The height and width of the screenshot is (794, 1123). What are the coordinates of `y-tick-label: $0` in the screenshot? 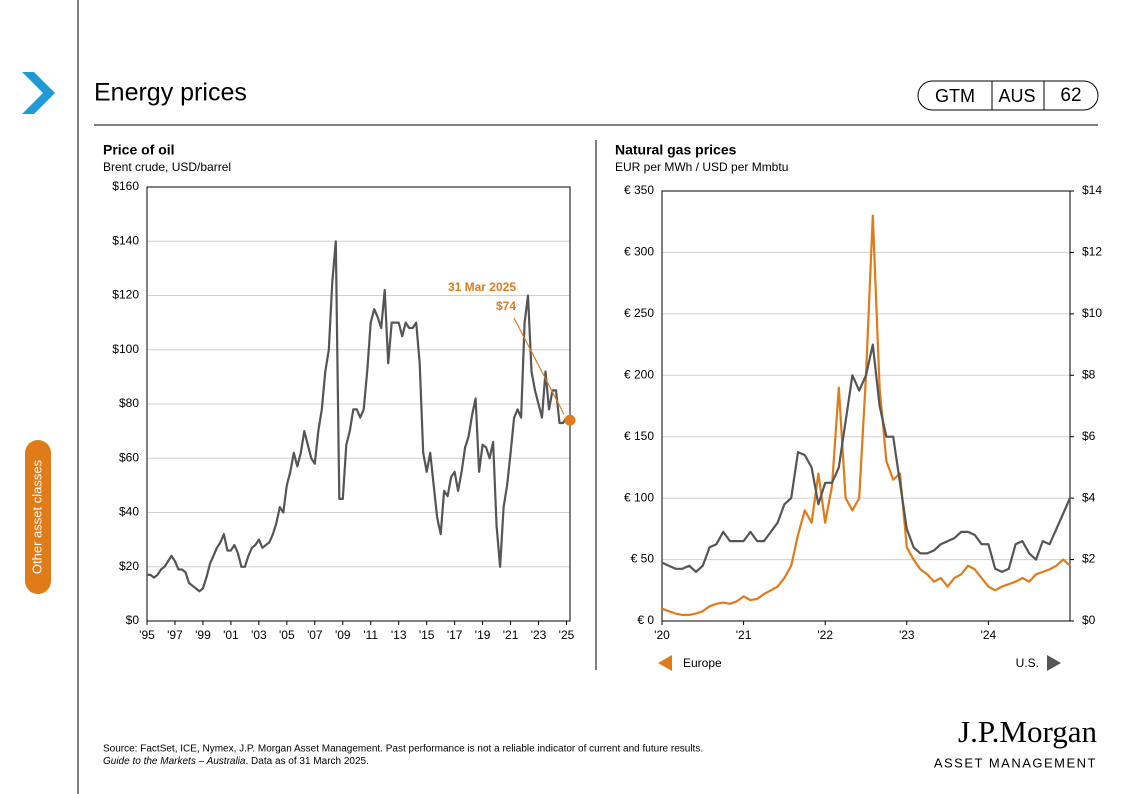 It's located at (133, 620).